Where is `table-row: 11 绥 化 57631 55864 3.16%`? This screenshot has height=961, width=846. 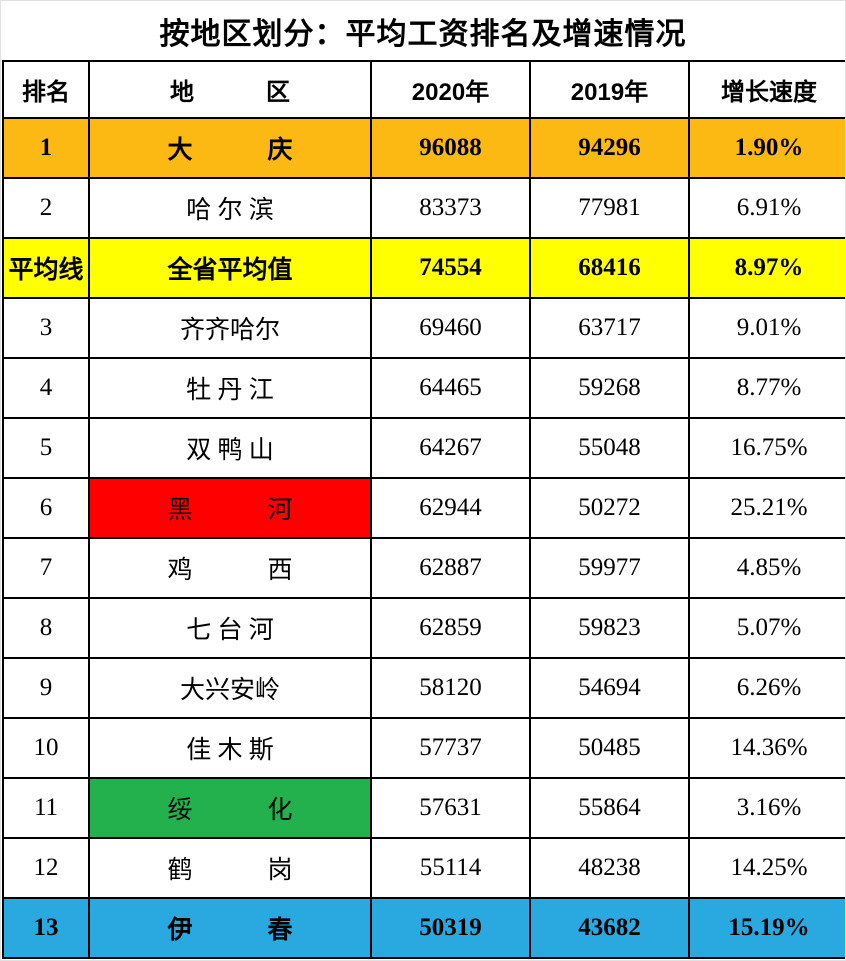
table-row: 11 绥 化 57631 55864 3.16% is located at coordinates (423, 808).